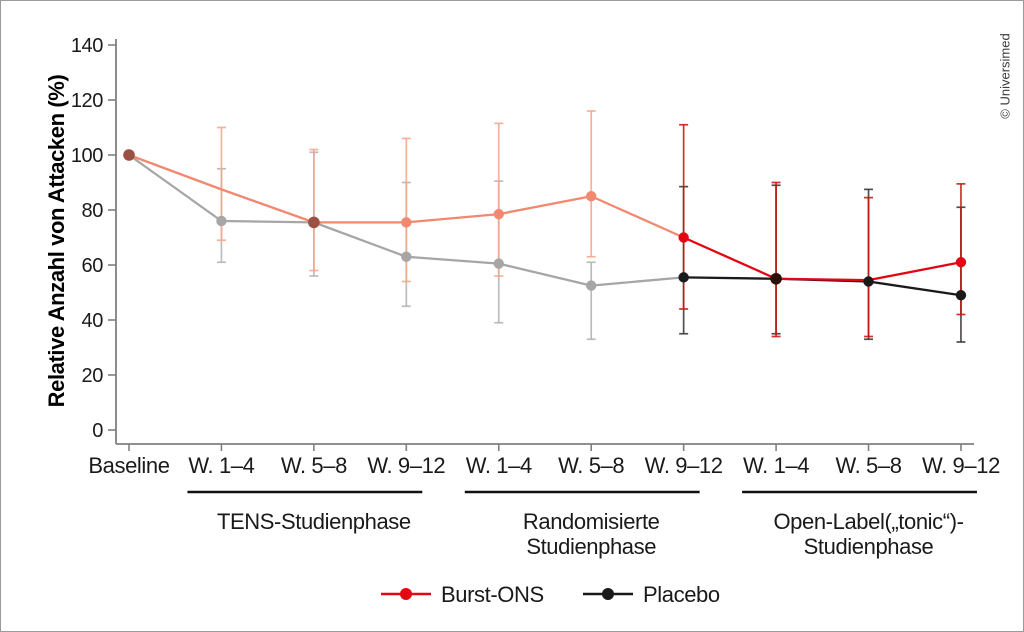 The image size is (1024, 632). I want to click on y-tick-label: 120, so click(87, 101).